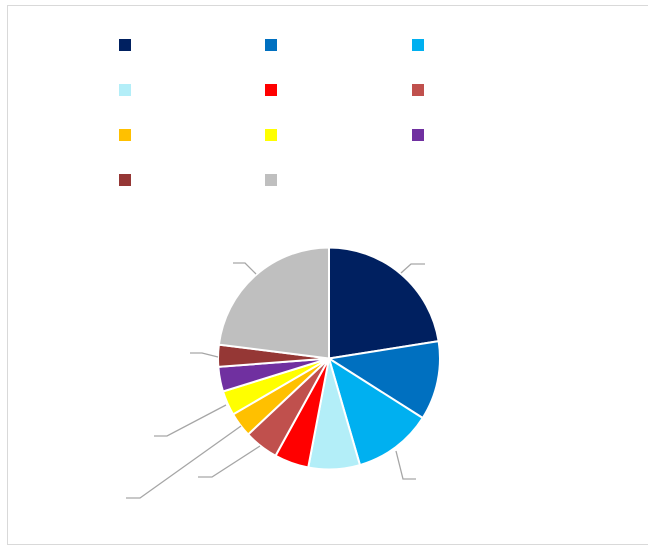  I want to click on pie-slices, so click(329, 358).